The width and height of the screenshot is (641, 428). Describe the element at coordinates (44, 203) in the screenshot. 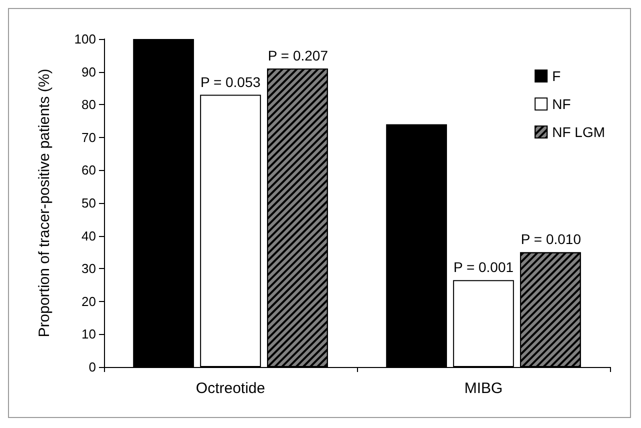

I see `y-axis-title: Proportion of tracer-positive patients (%)` at that location.